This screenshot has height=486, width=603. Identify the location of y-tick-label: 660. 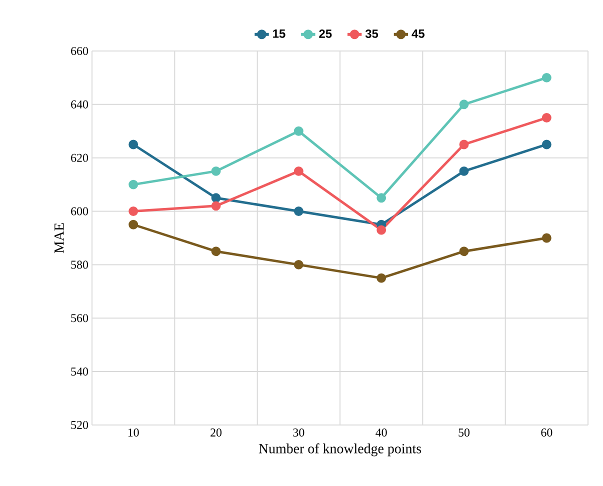
(79, 51).